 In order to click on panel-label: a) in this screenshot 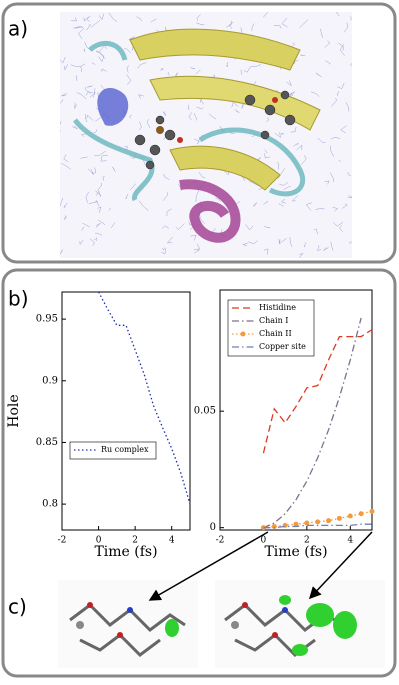, I will do `click(18, 29)`.